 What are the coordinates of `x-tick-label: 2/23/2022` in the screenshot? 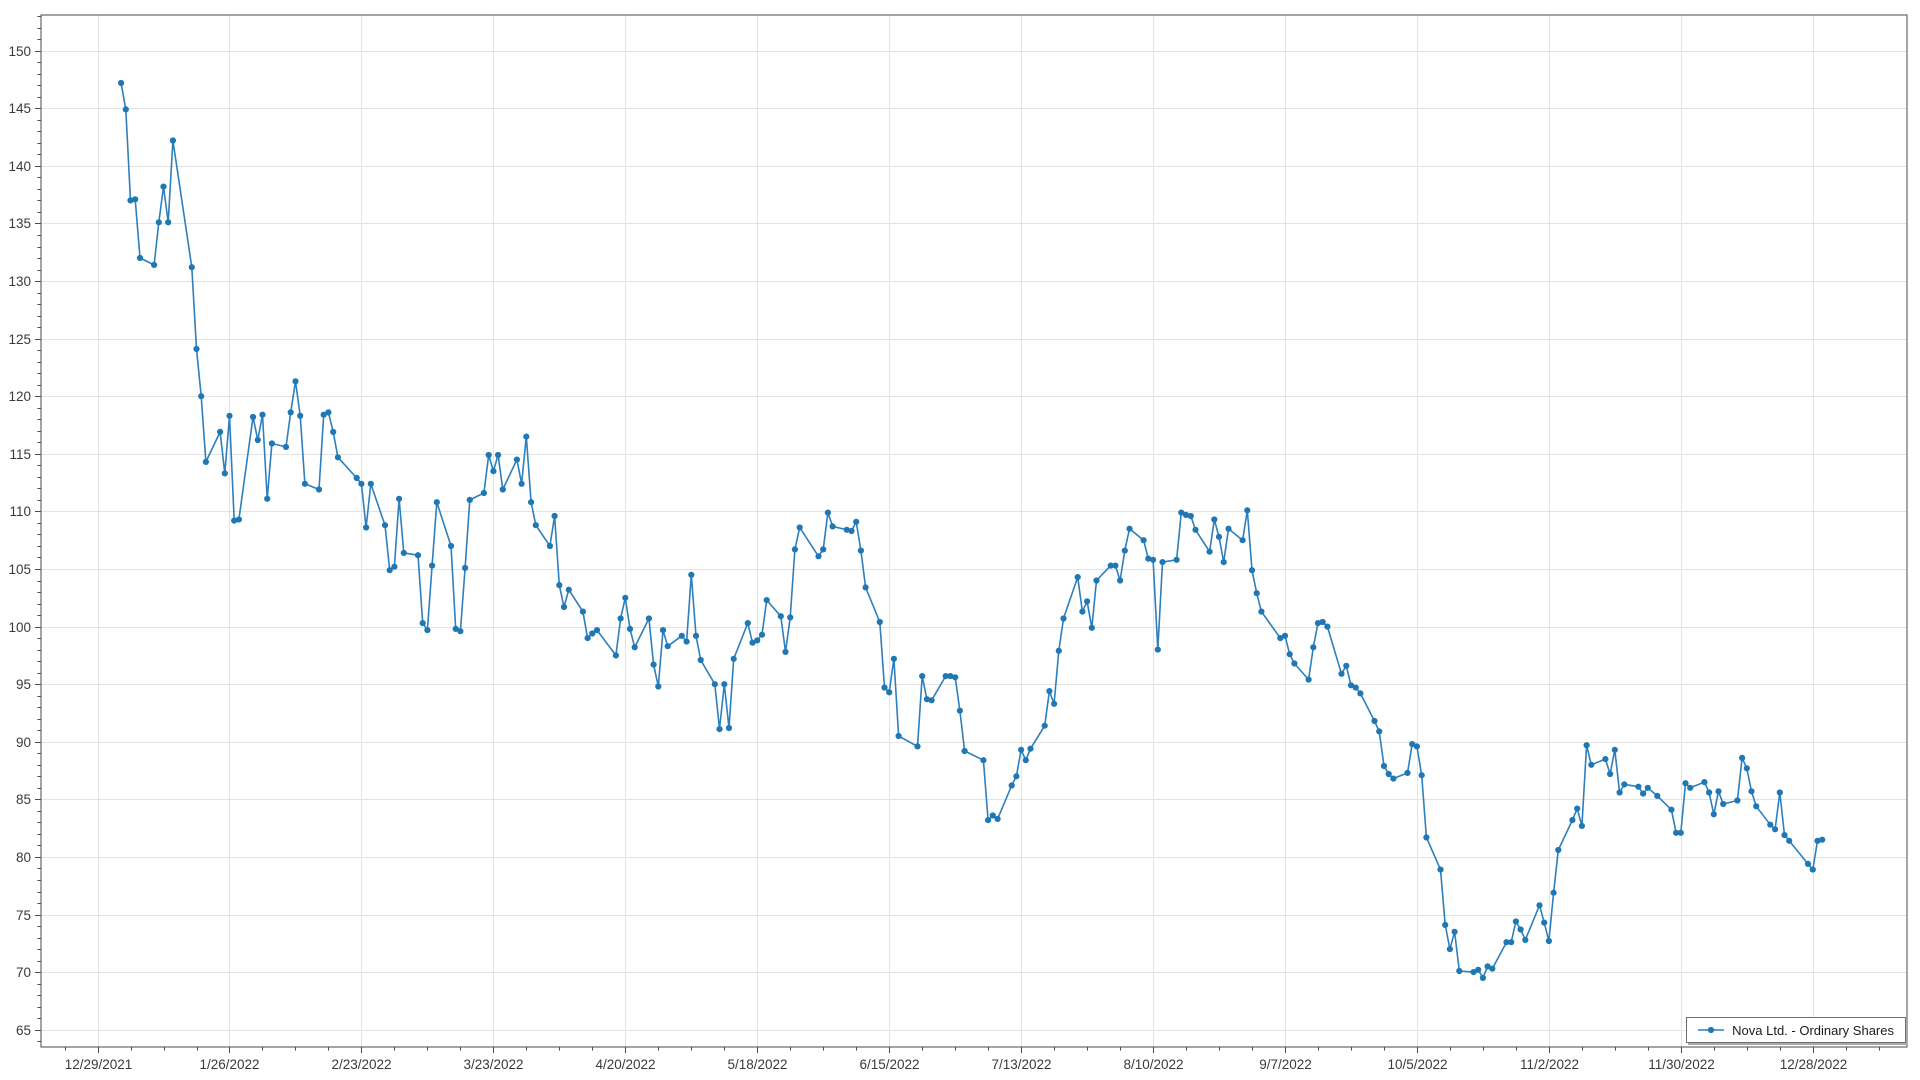 It's located at (361, 1064).